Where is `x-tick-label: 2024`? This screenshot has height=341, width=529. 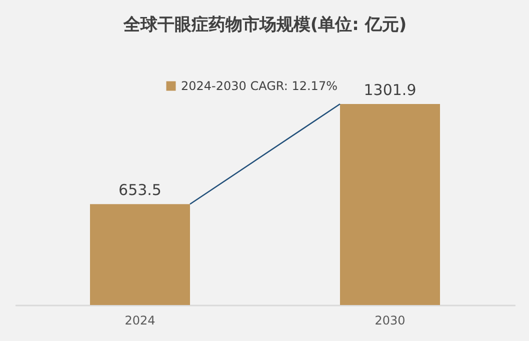
x-tick-label: 2024 is located at coordinates (140, 321).